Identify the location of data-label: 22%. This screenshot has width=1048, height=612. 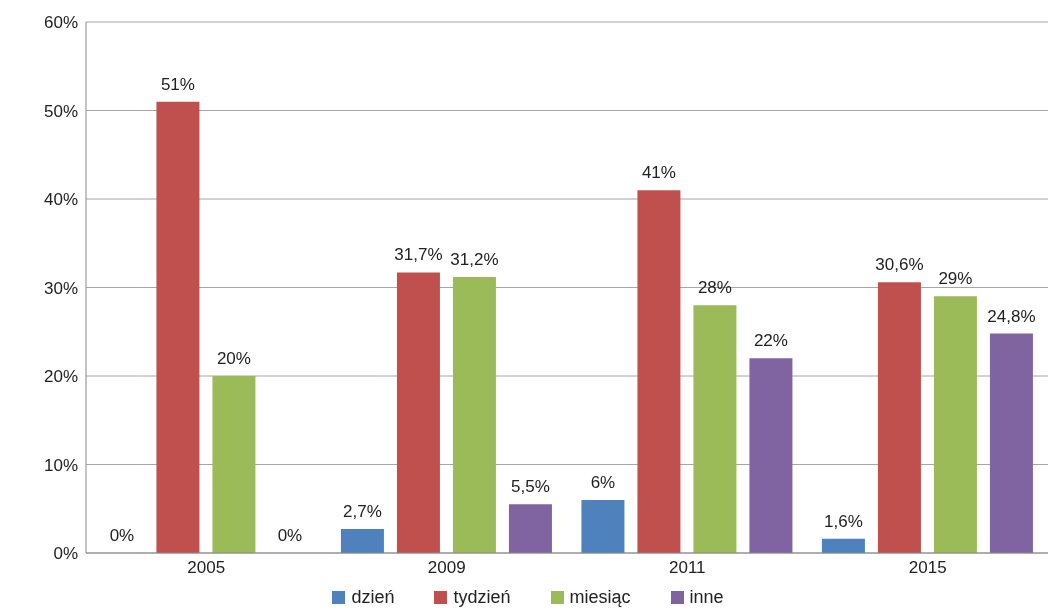
(770, 341).